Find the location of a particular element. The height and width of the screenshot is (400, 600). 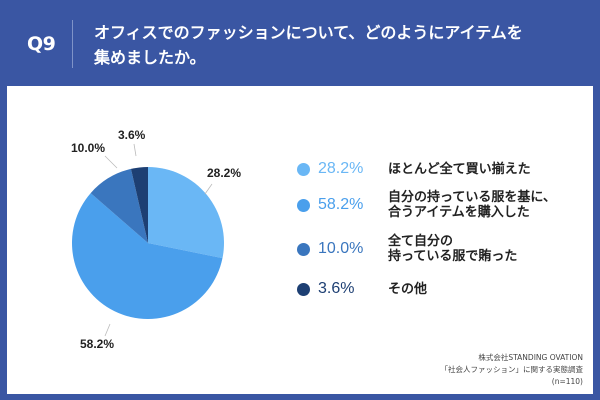

legend-pct: 58.2% is located at coordinates (341, 204).